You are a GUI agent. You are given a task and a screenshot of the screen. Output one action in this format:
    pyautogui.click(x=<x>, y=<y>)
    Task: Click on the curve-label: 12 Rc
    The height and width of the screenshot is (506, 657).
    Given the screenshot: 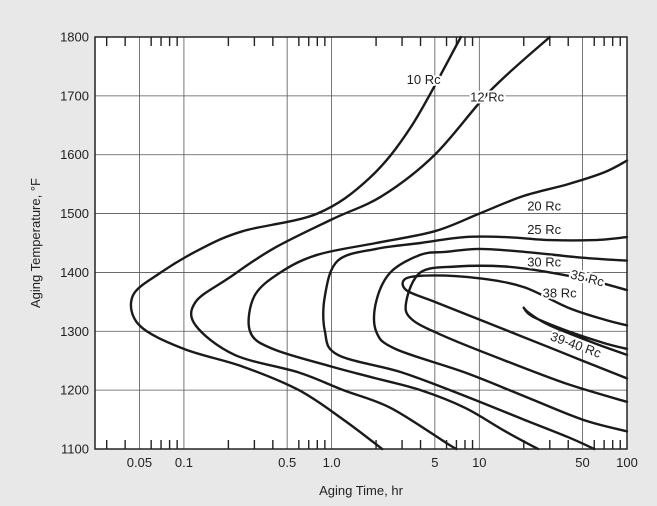 What is the action you would take?
    pyautogui.click(x=487, y=97)
    